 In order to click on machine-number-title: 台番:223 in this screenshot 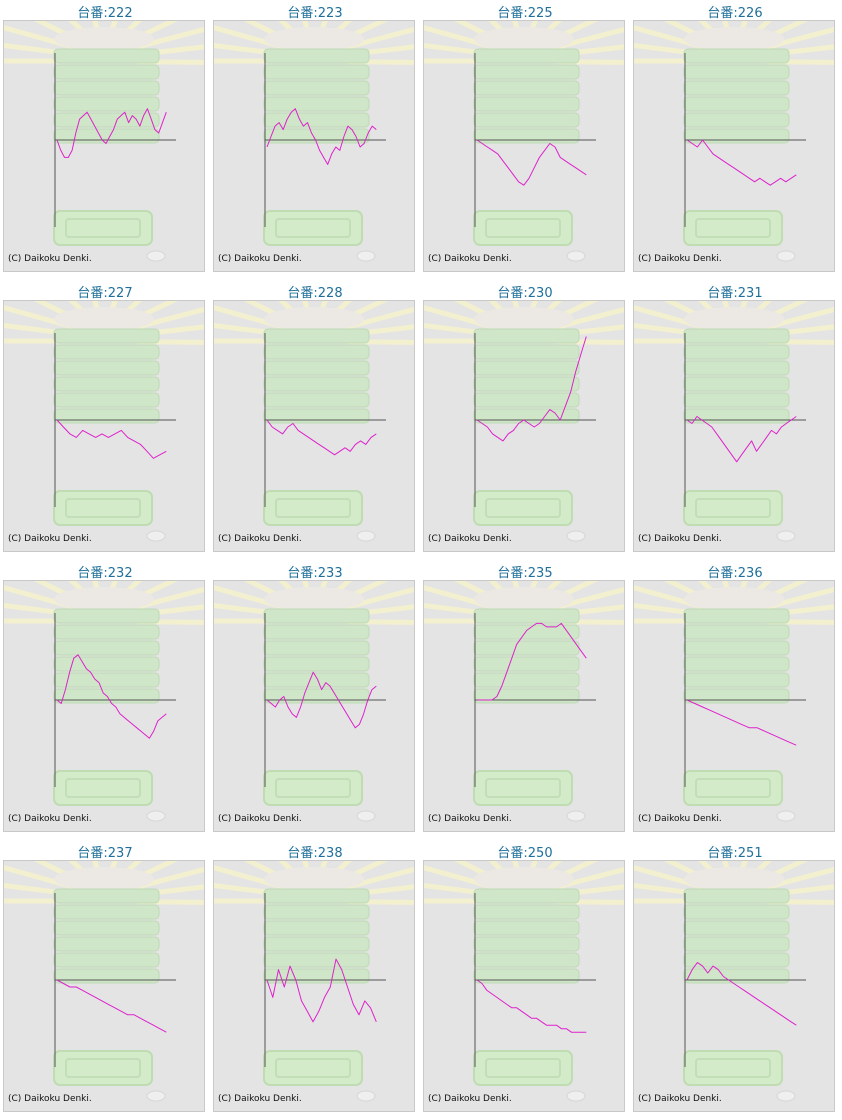, I will do `click(315, 13)`.